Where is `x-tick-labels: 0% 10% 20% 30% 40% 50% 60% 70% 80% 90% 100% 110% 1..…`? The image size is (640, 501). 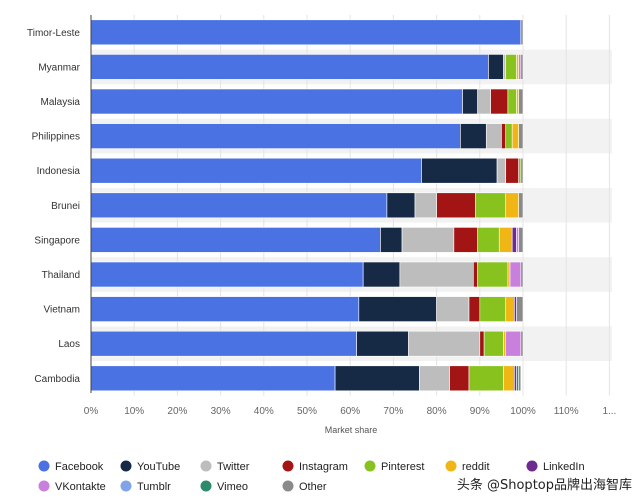
x-tick-labels: 0% 10% 20% 30% 40% 50% 60% 70% 80% 90% 100% 110% 1..… is located at coordinates (350, 411).